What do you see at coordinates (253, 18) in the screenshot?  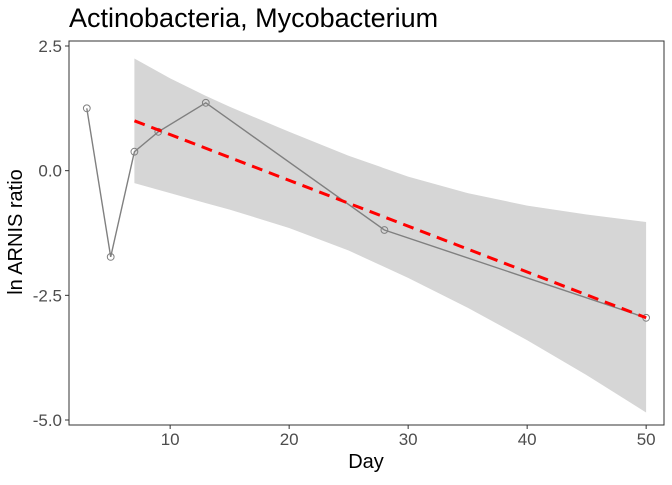 I see `chart-title: Actinobacteria, Mycobacterium` at bounding box center [253, 18].